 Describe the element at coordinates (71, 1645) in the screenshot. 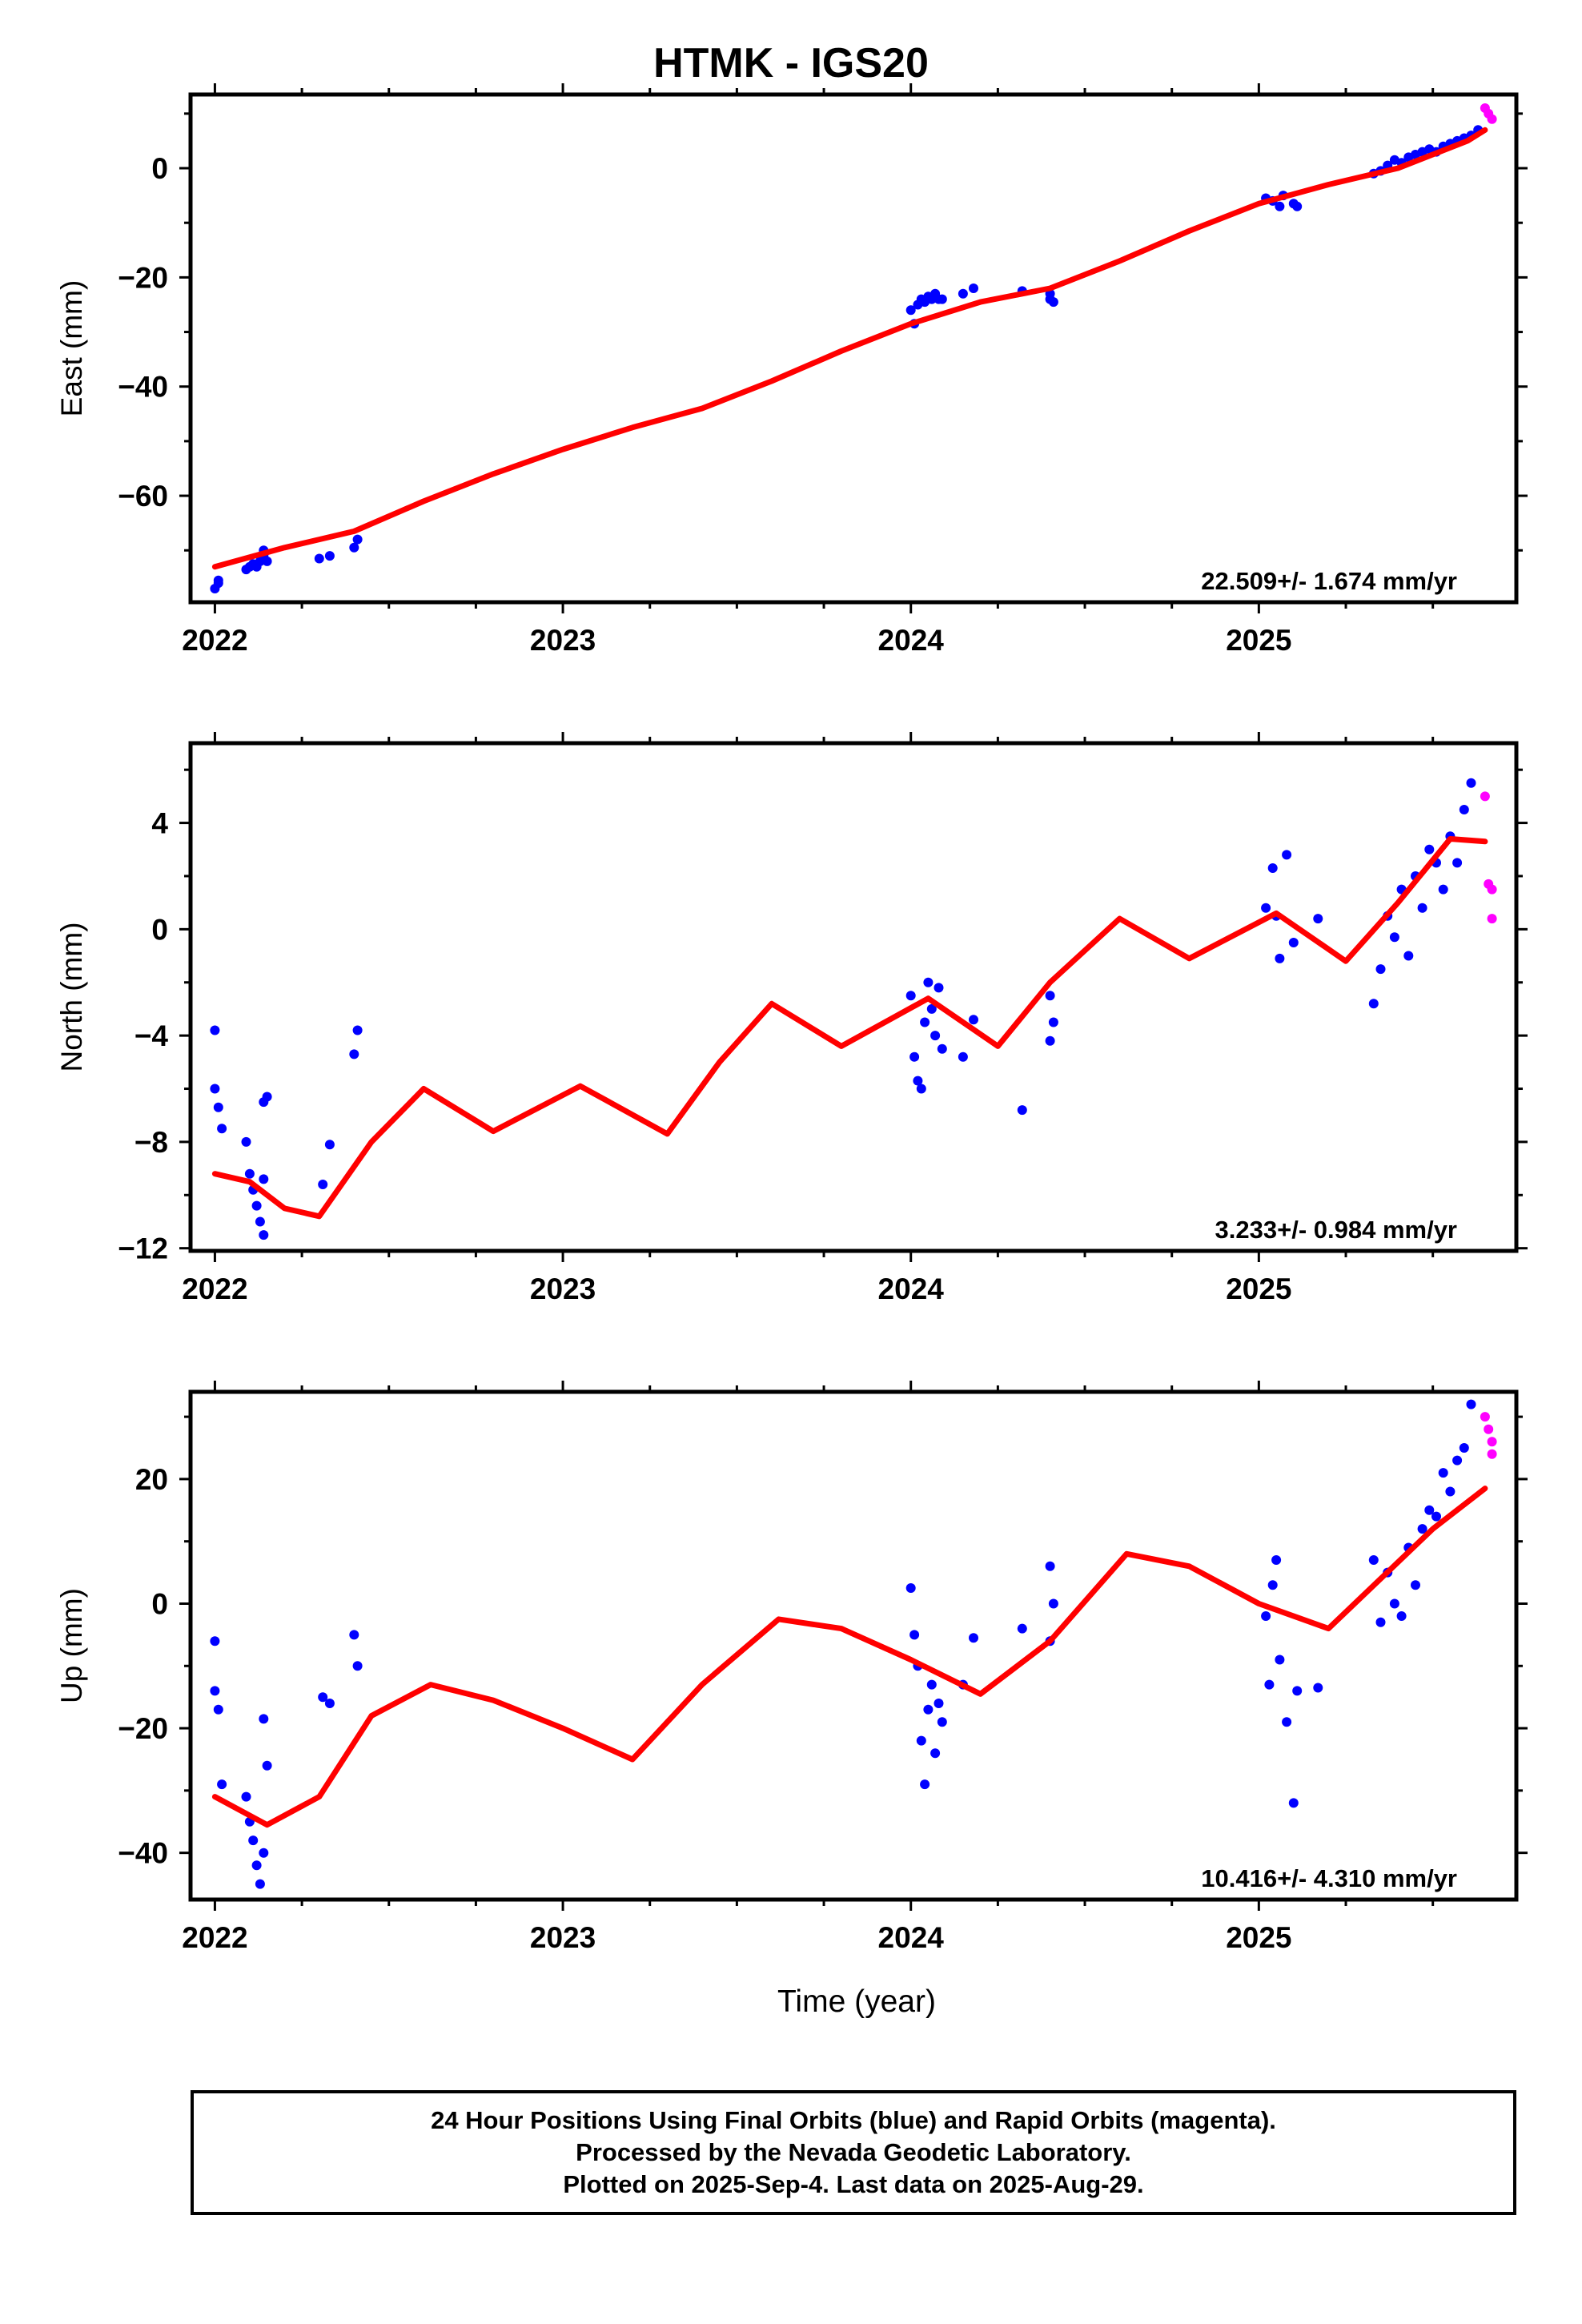

I see `up-y-axis-label: Up (mm)` at that location.